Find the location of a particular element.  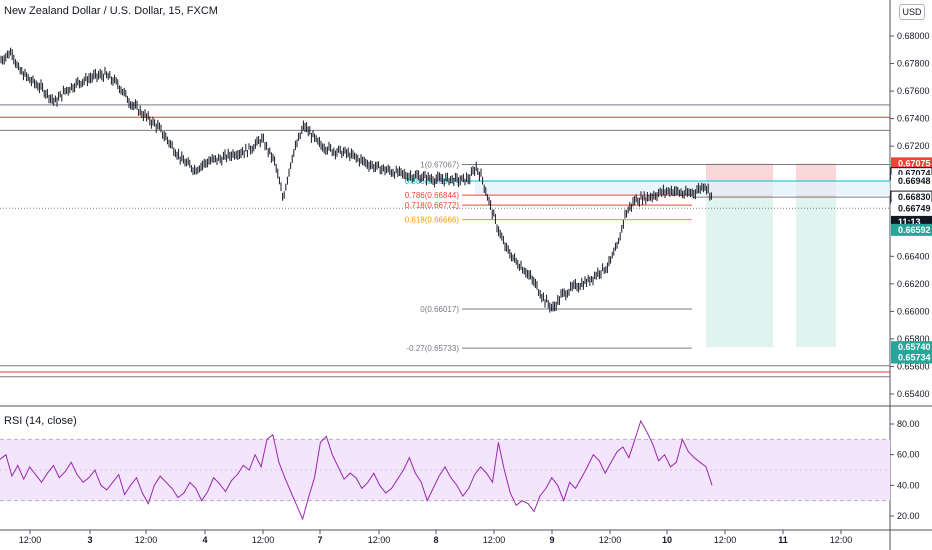

rsi-title: RSI (14, close) is located at coordinates (40, 421).